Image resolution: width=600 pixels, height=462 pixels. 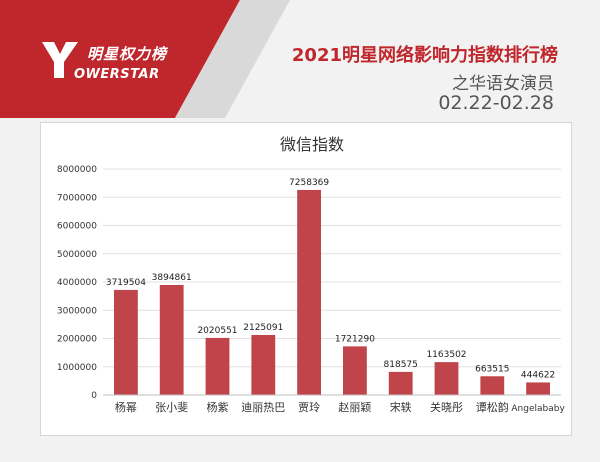 I want to click on chart-title: 微信指数, so click(x=312, y=144).